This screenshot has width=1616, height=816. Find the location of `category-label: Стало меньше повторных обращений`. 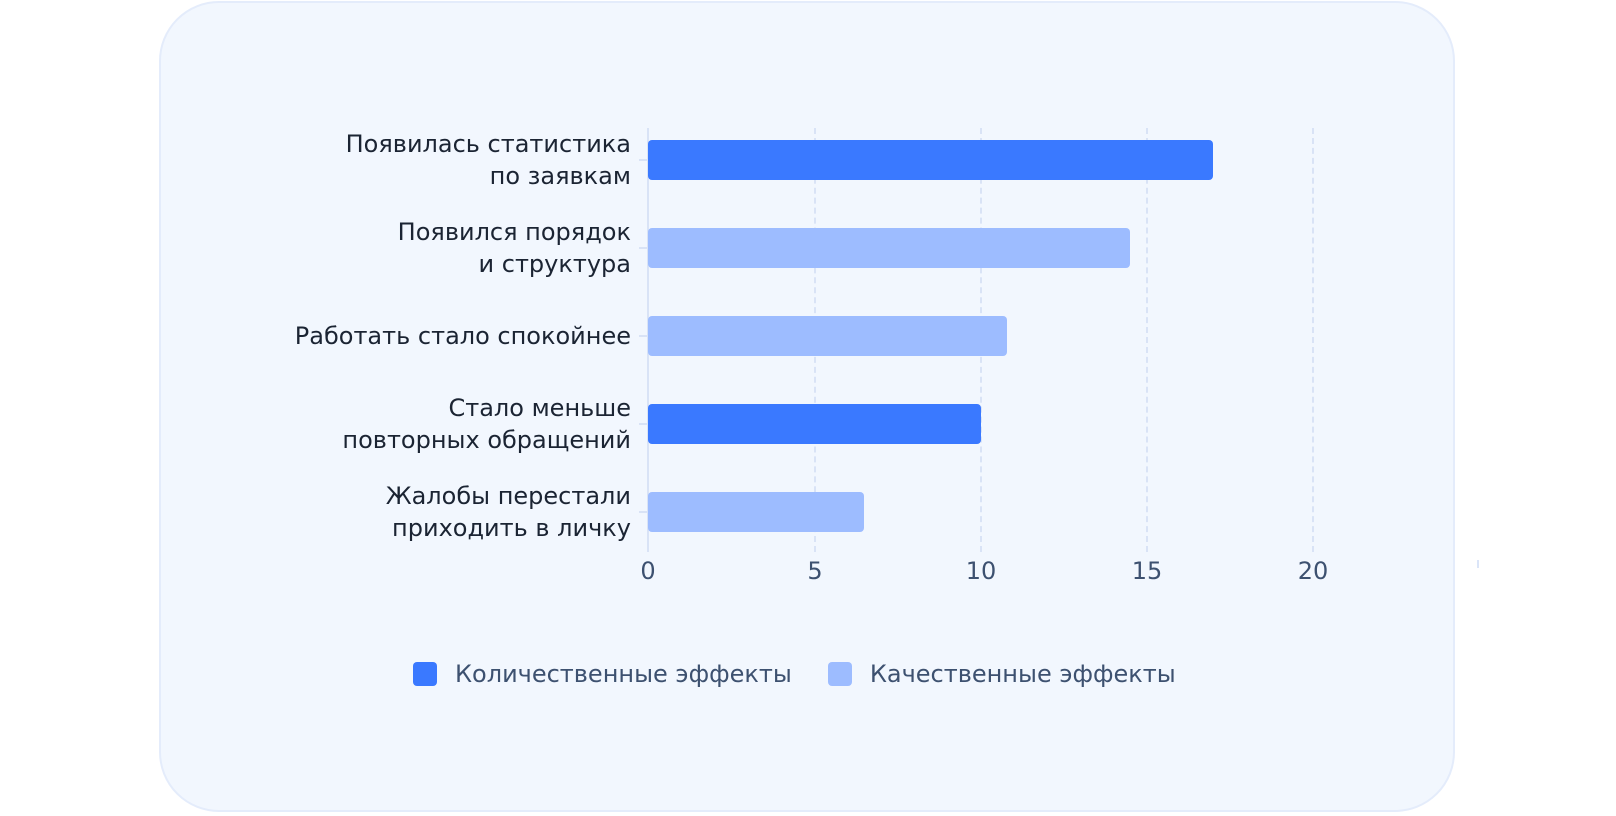

category-label: Стало меньше повторных обращений is located at coordinates (441, 424).